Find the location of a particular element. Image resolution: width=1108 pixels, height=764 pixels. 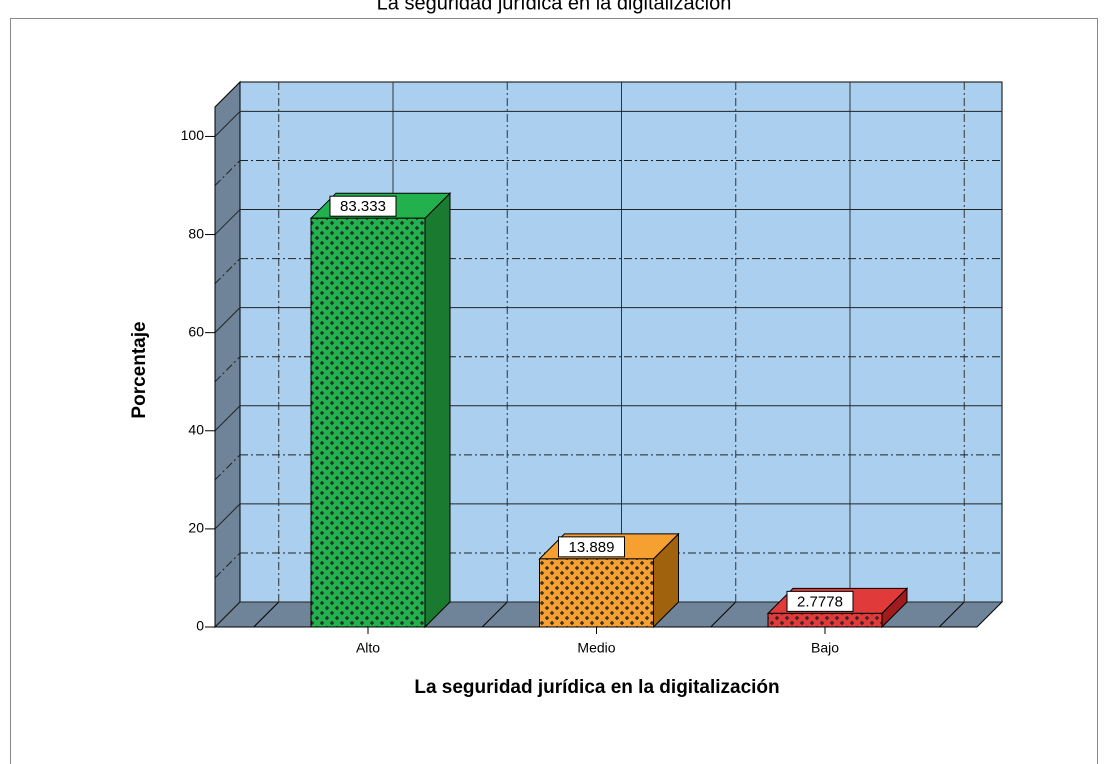

x-tick-label: Bajo is located at coordinates (825, 648).